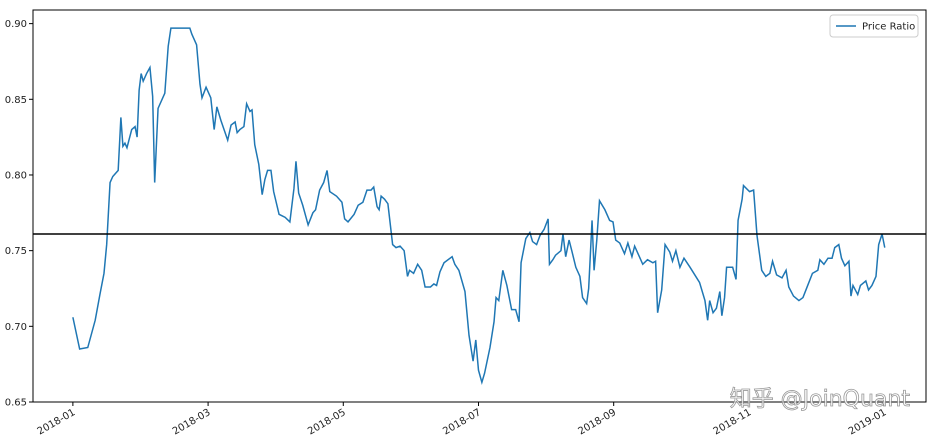 The width and height of the screenshot is (936, 444). What do you see at coordinates (820, 399) in the screenshot?
I see `watermark: 知乎 @JoinQuant` at bounding box center [820, 399].